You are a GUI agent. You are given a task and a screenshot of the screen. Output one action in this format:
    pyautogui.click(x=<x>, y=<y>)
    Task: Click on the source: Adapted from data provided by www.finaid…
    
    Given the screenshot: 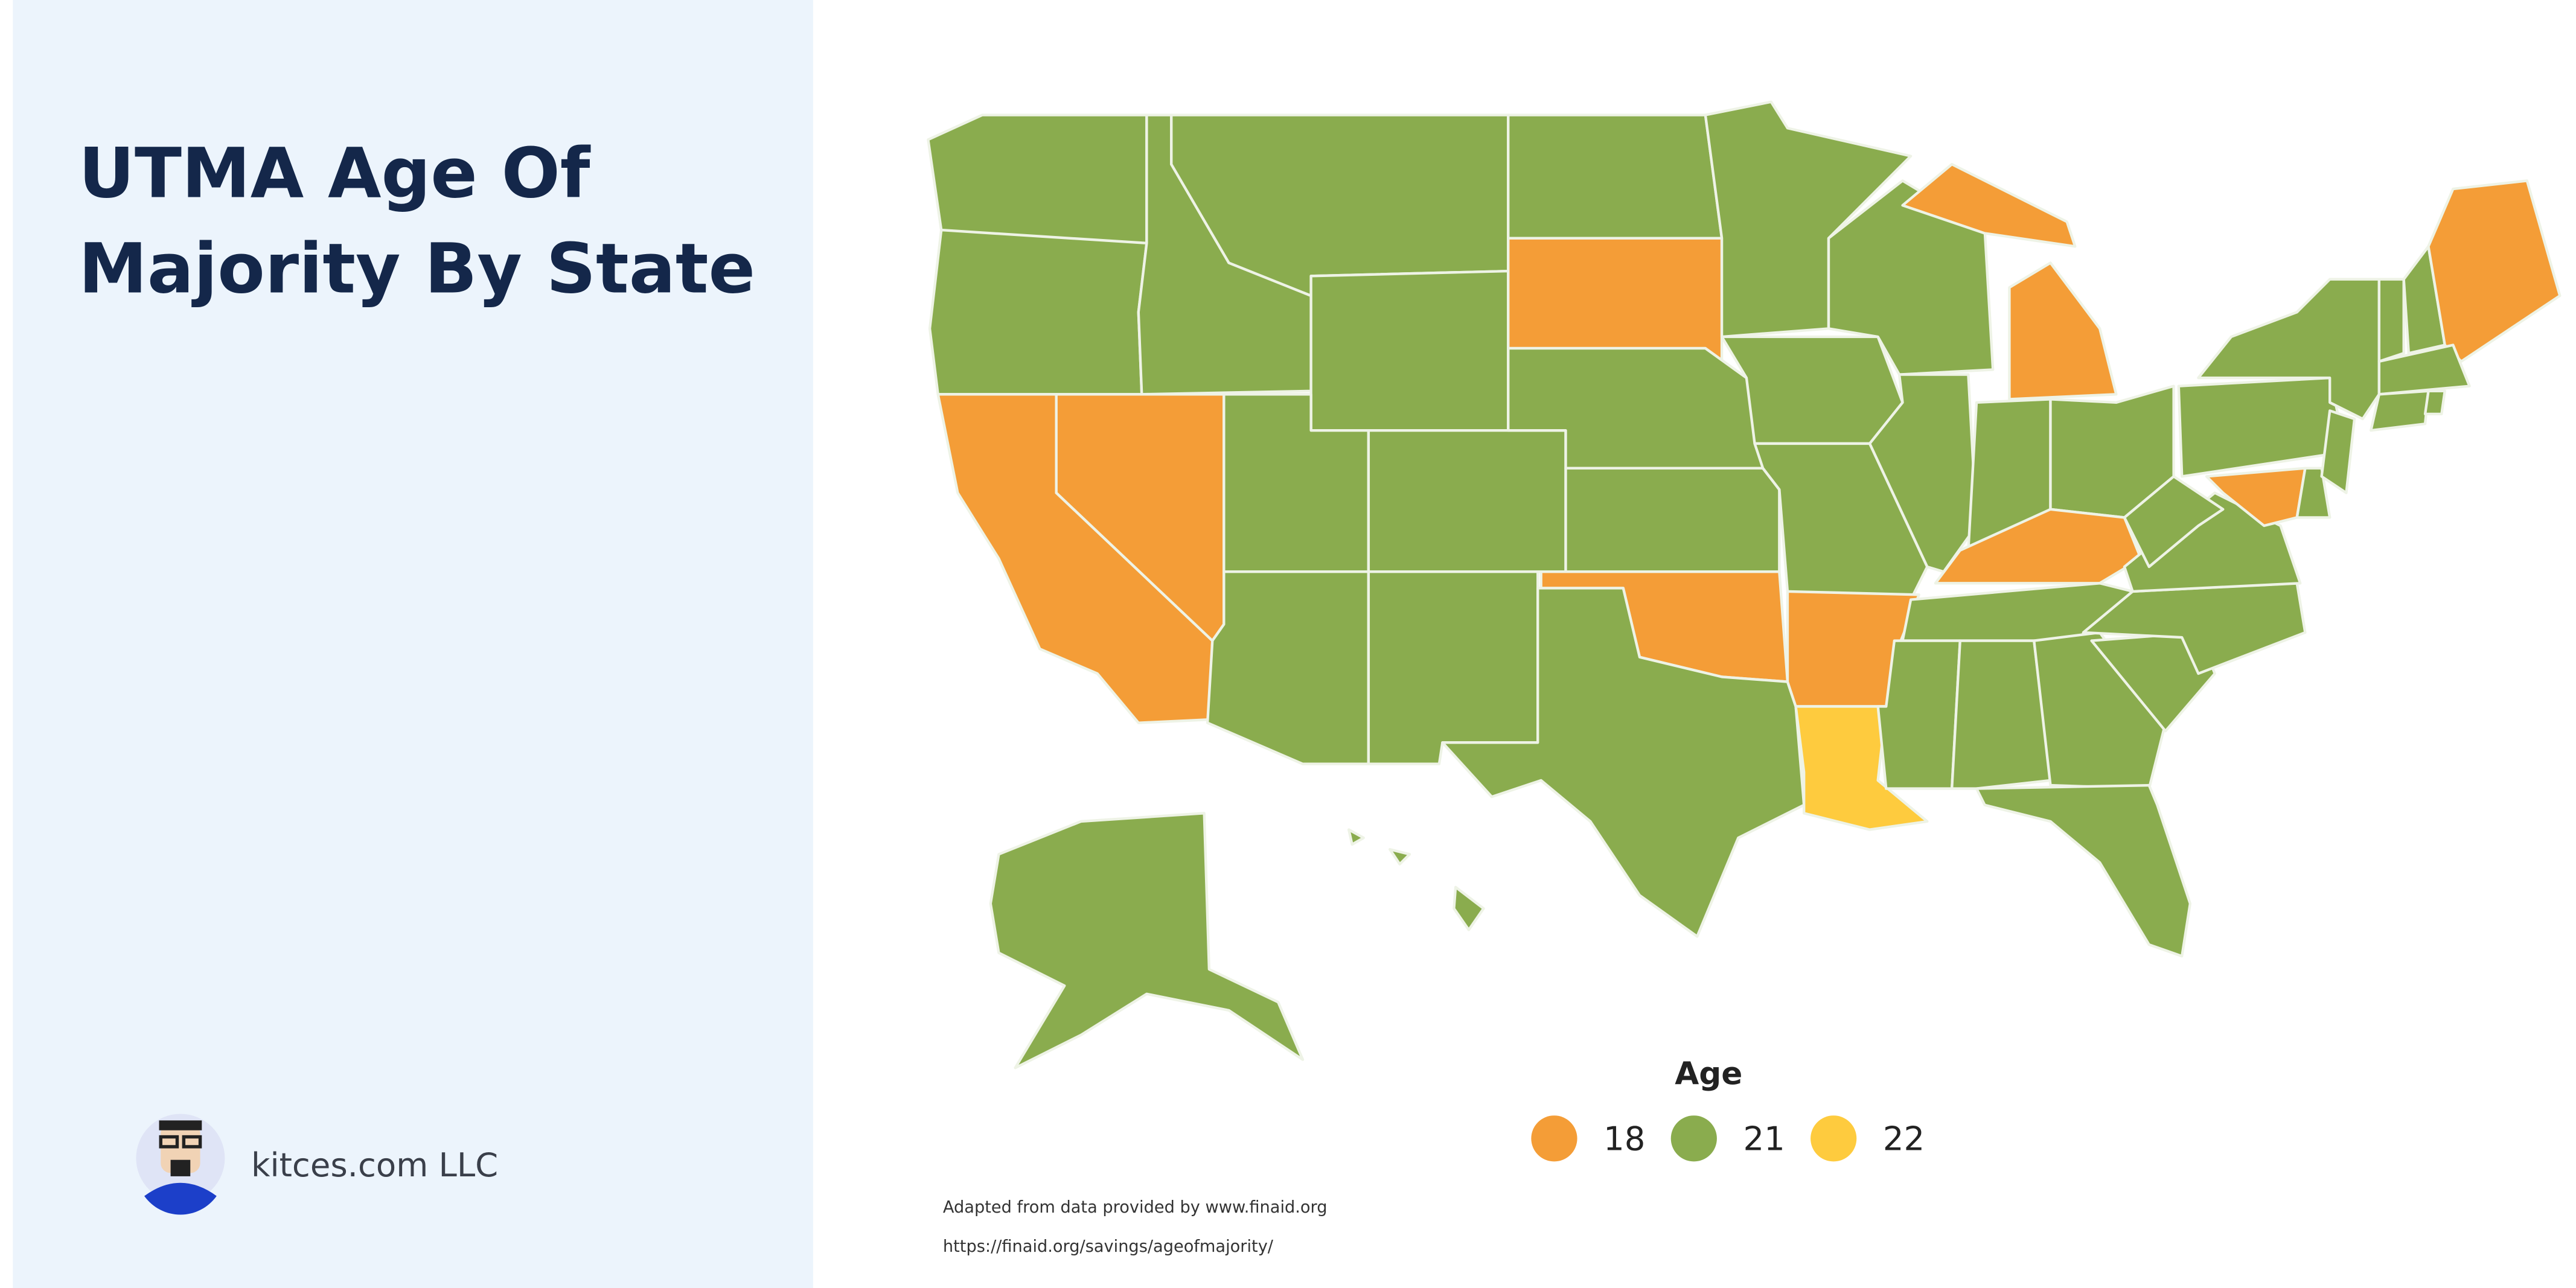 What is the action you would take?
    pyautogui.click(x=1135, y=1207)
    